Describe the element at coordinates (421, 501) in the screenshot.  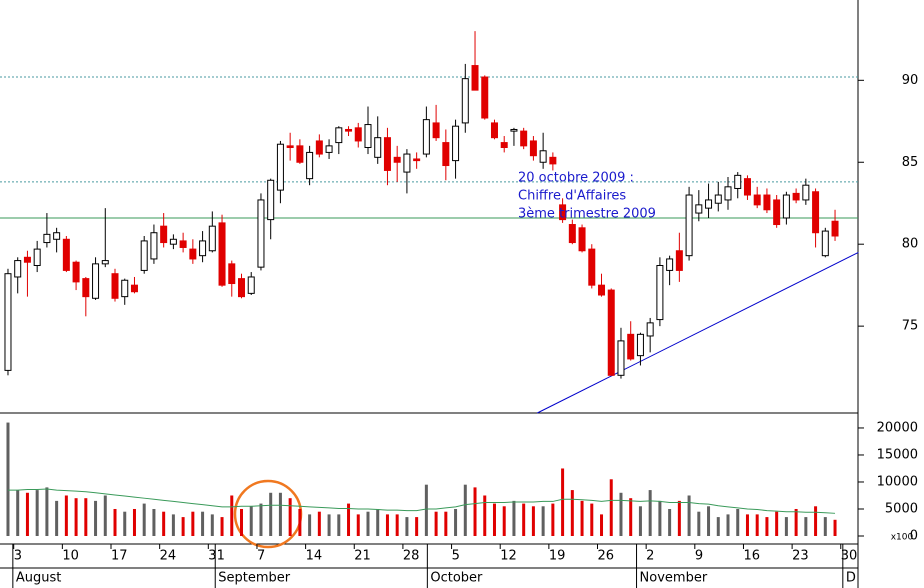
I see `moving-average` at that location.